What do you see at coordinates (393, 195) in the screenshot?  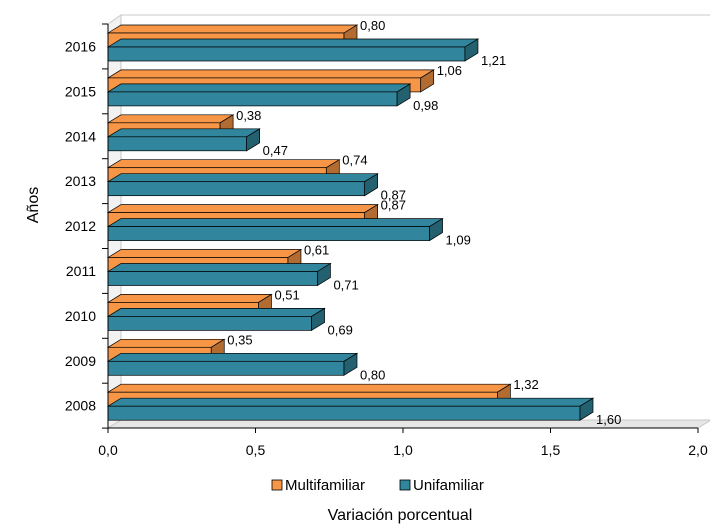 I see `data-label-unifamiliar-2013: 0,87` at bounding box center [393, 195].